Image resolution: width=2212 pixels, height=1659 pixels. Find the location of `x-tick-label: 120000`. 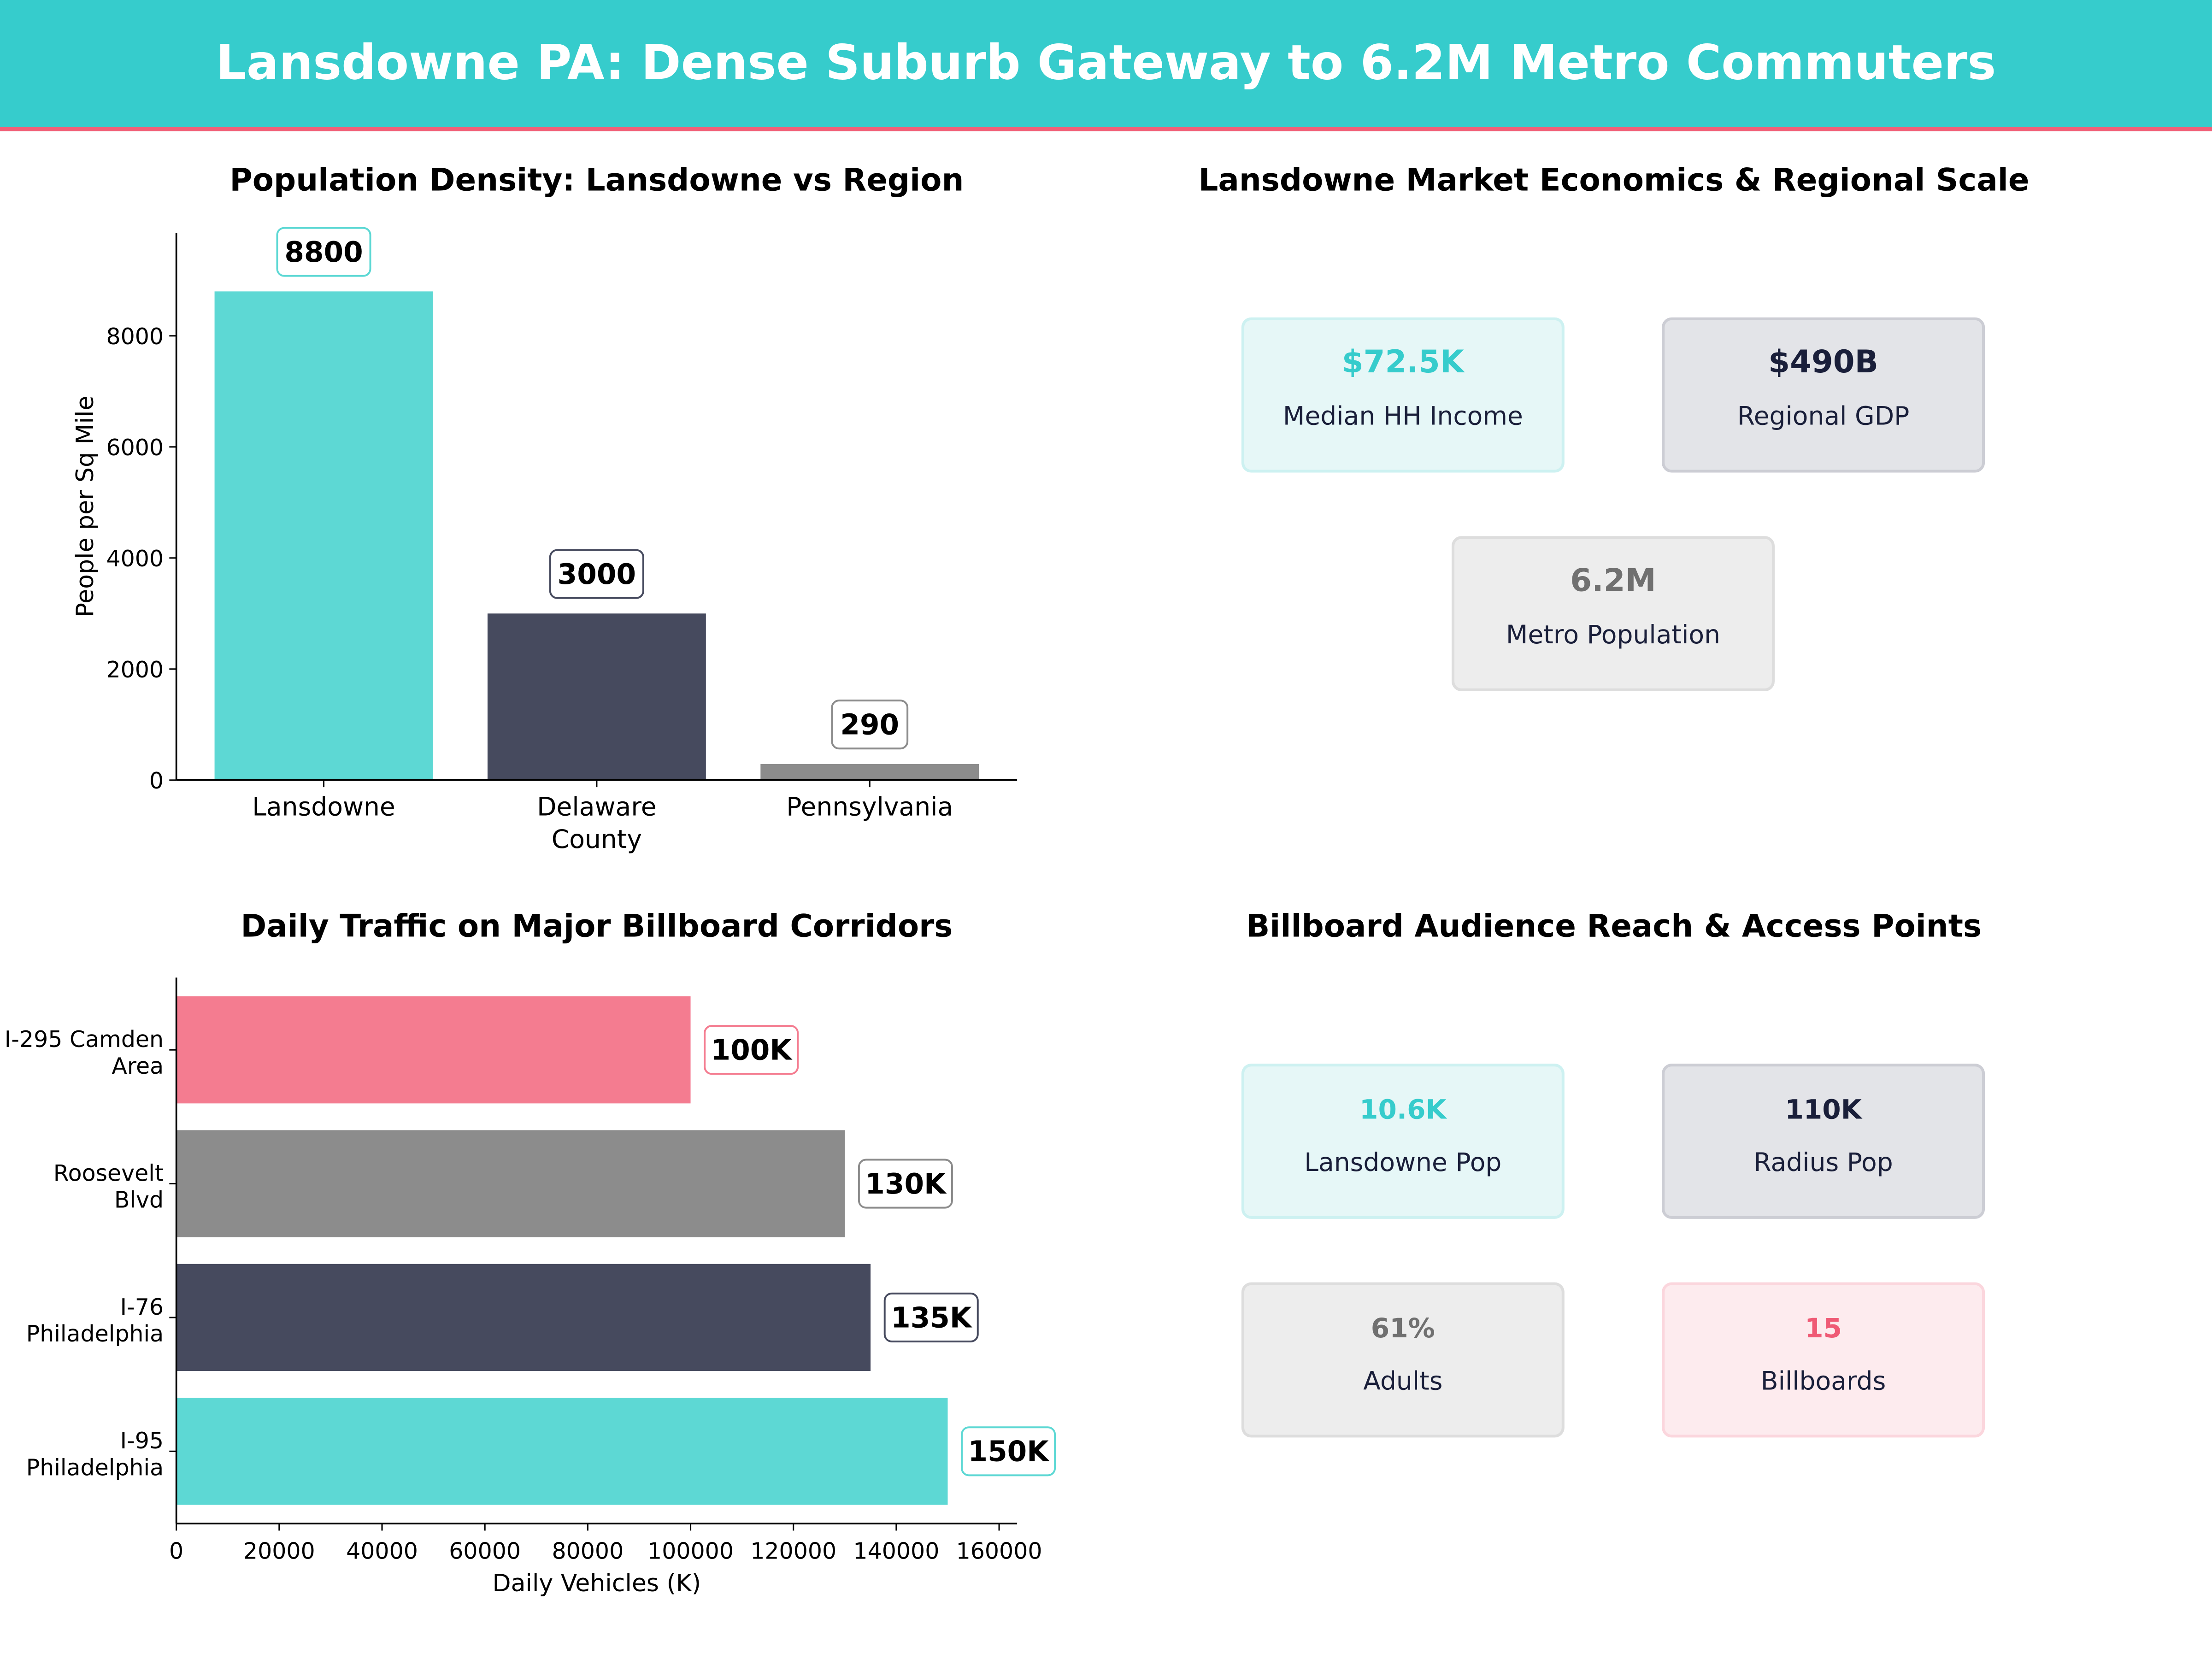

x-tick-label: 120000 is located at coordinates (793, 1551).